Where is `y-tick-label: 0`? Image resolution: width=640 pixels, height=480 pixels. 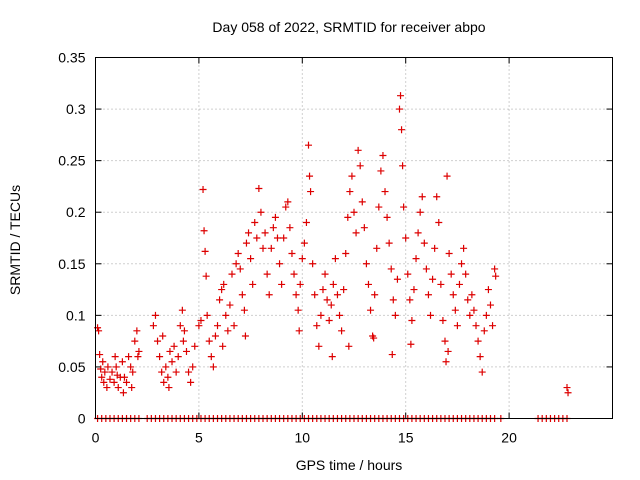
y-tick-label: 0 is located at coordinates (82, 419).